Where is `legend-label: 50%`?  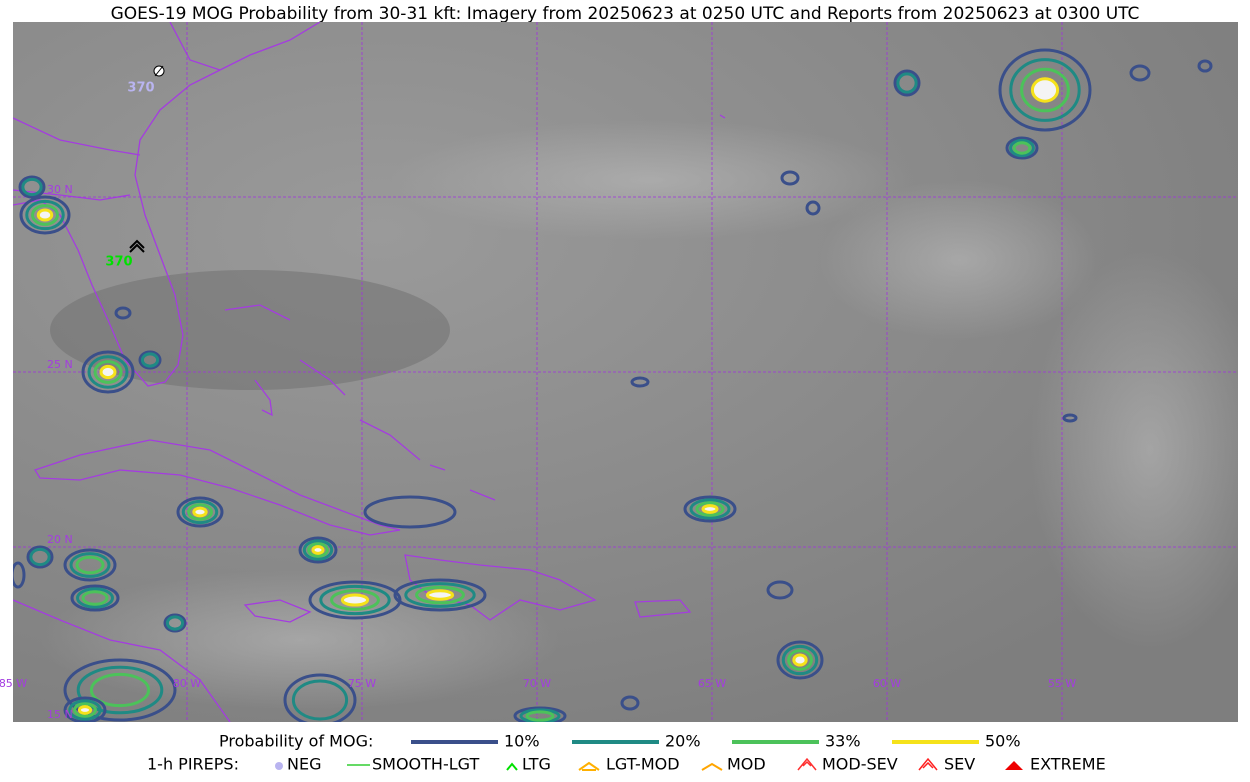 legend-label: 50% is located at coordinates (1003, 741).